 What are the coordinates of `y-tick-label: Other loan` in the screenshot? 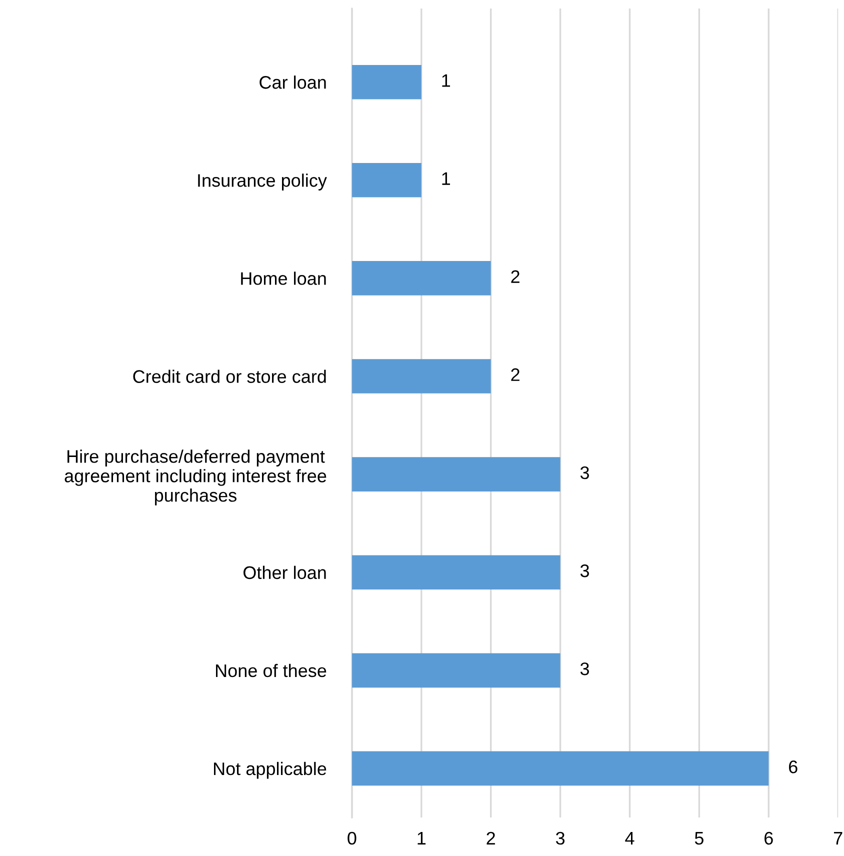 It's located at (285, 573).